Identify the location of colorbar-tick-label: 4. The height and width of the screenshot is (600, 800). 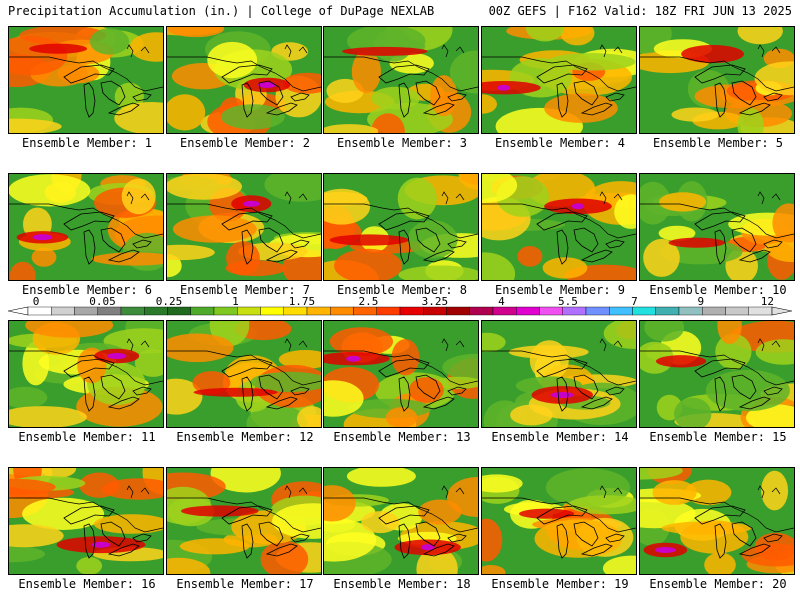
(501, 301).